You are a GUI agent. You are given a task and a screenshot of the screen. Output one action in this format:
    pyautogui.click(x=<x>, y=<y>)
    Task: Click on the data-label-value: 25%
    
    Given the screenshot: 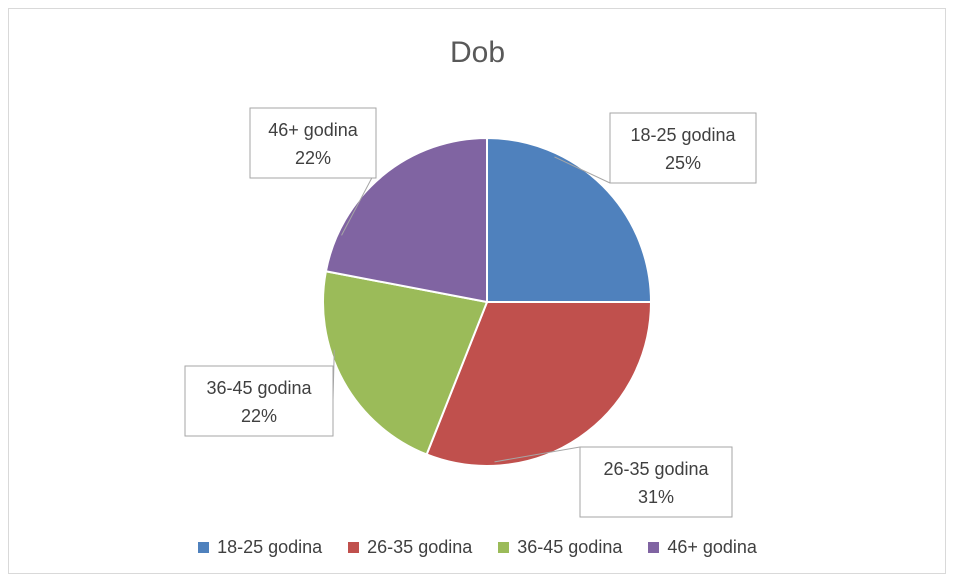 What is the action you would take?
    pyautogui.click(x=683, y=163)
    